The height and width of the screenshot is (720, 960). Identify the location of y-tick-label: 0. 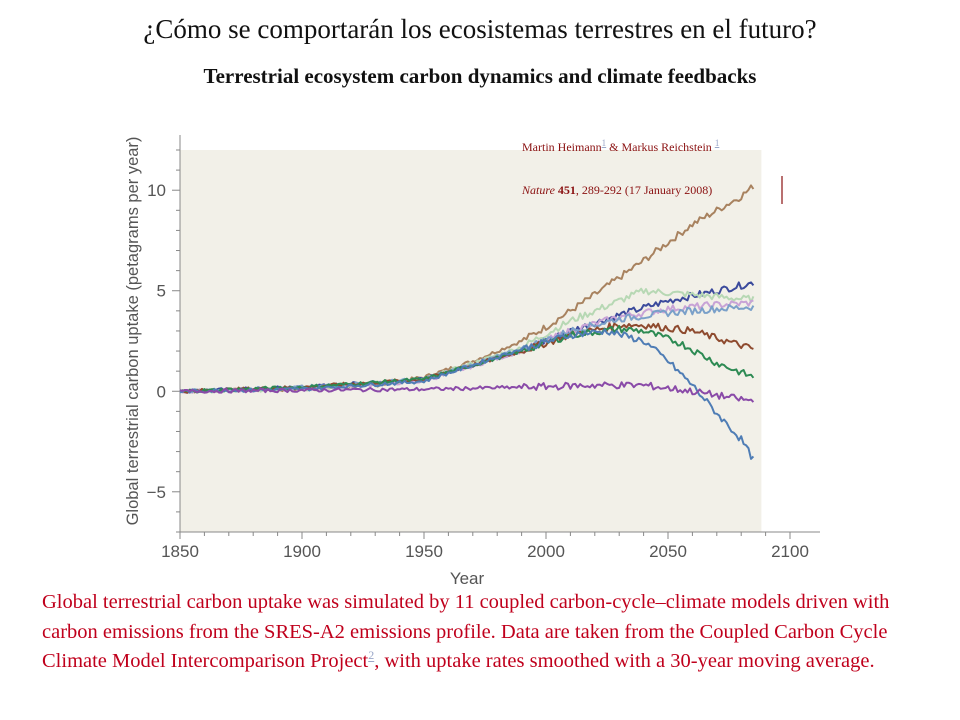
(161, 391).